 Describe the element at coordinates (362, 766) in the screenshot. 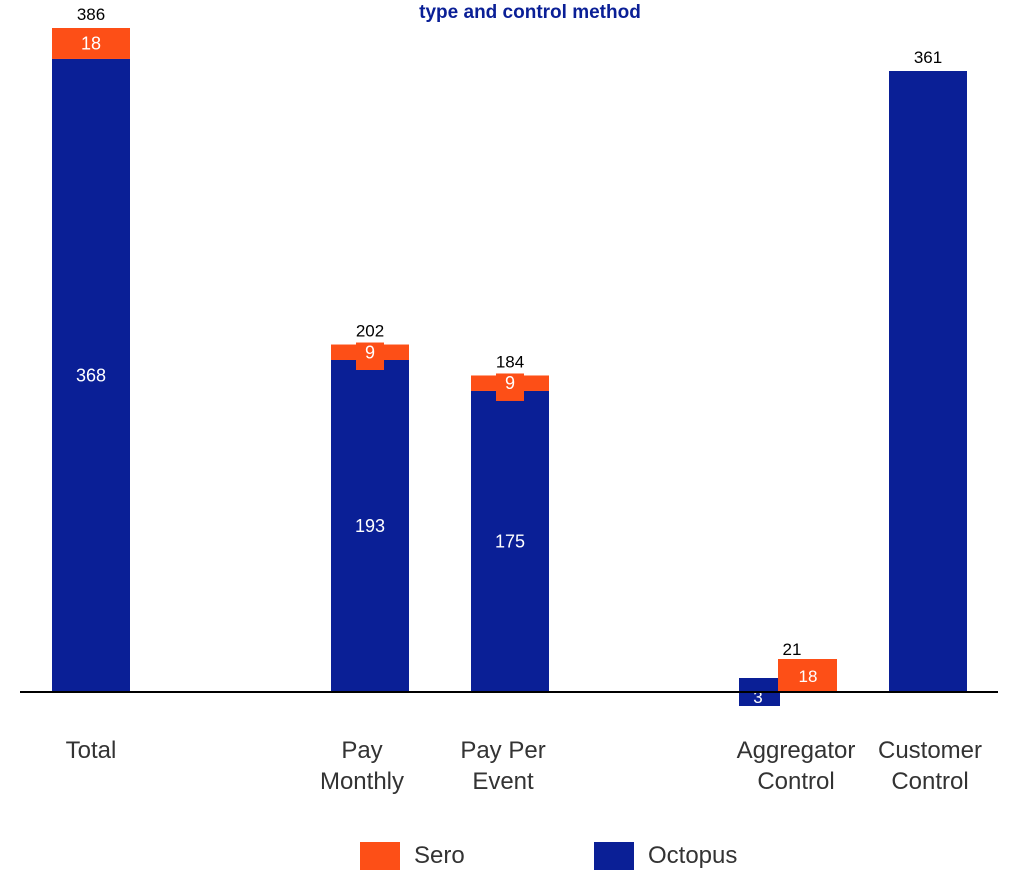

I see `category-label-pay-monthly: Pay Monthly` at that location.